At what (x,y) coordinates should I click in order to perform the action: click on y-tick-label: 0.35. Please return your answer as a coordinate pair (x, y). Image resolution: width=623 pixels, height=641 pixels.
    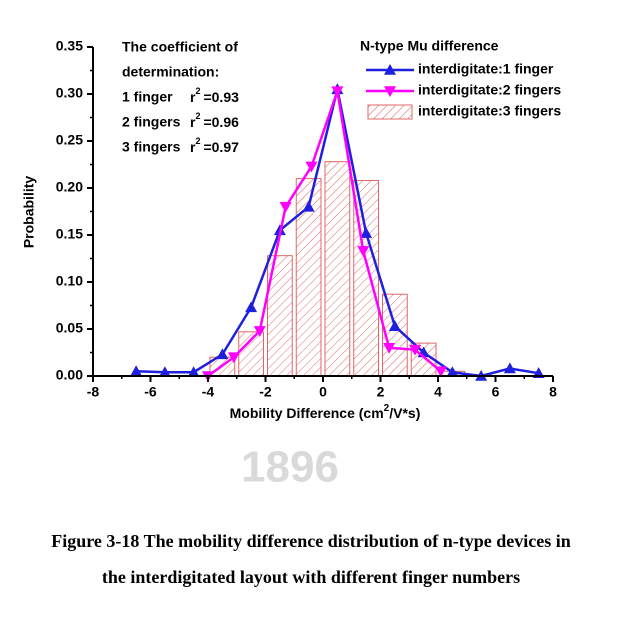
    Looking at the image, I should click on (69, 46).